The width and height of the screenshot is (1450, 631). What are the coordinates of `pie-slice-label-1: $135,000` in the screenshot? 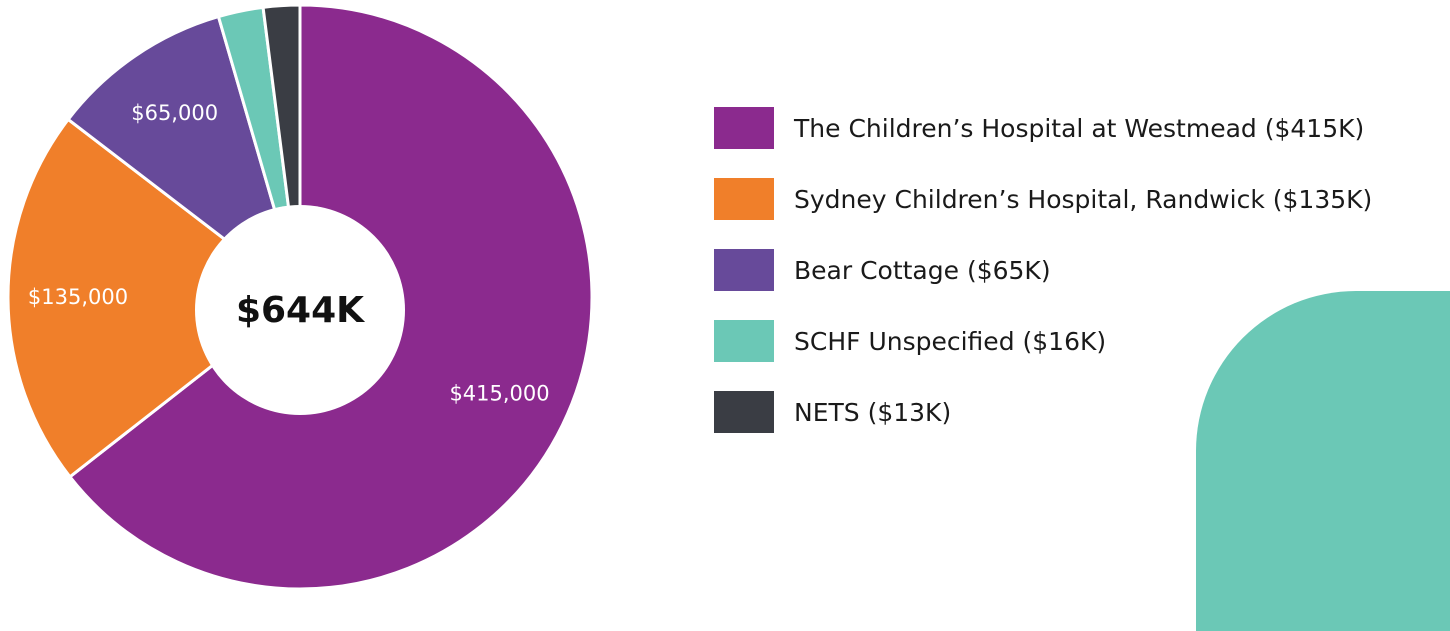 It's located at (78, 297).